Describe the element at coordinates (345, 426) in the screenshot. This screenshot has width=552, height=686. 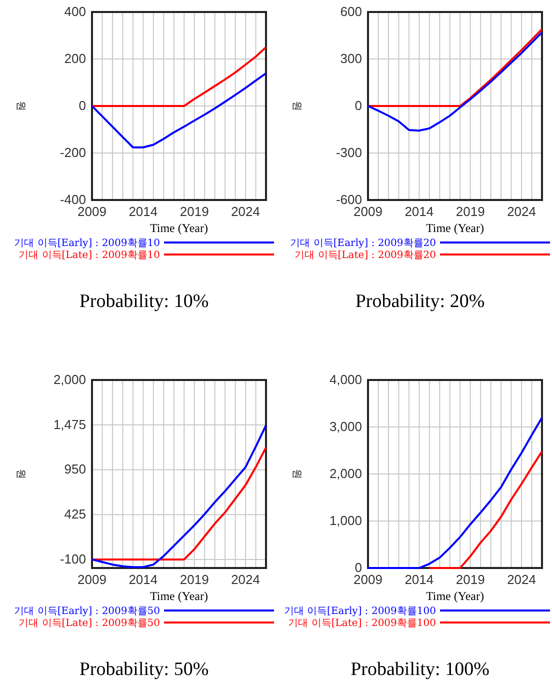
I see `y-tick-label: 3,000` at that location.